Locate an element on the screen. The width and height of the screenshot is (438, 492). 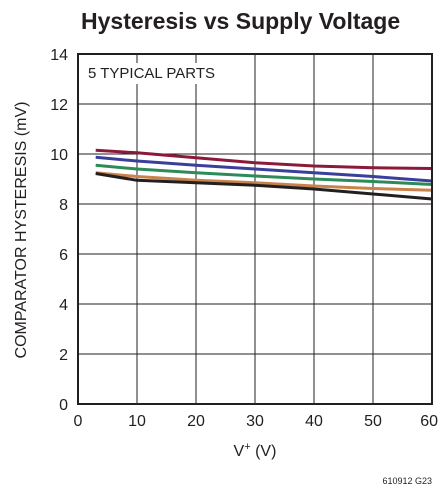
y-tick-label: 8 is located at coordinates (63, 205).